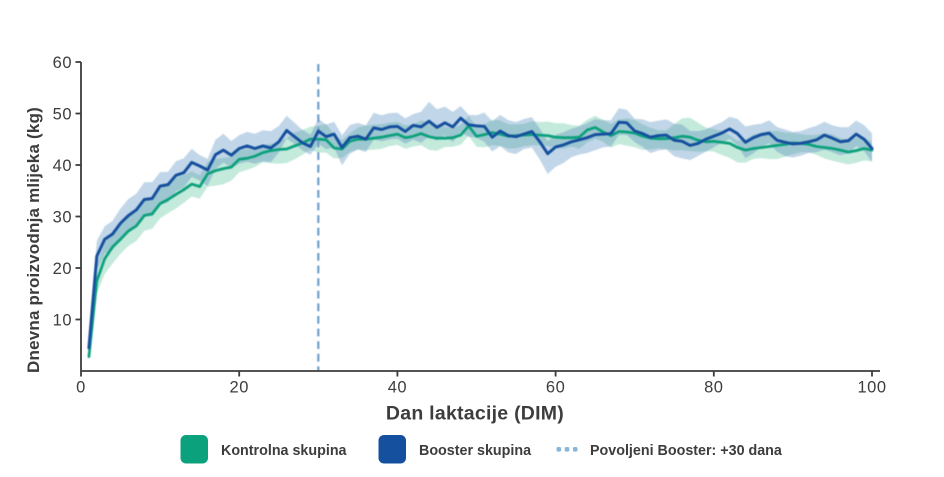 This screenshot has height=477, width=944. Describe the element at coordinates (871, 387) in the screenshot. I see `svg-text: 100` at that location.